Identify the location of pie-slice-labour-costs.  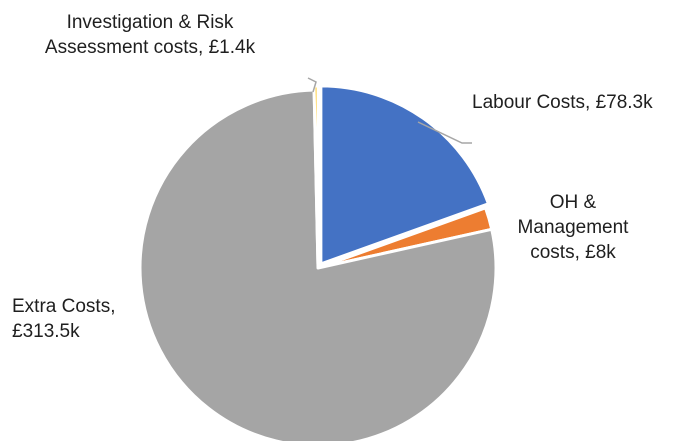
(404, 175).